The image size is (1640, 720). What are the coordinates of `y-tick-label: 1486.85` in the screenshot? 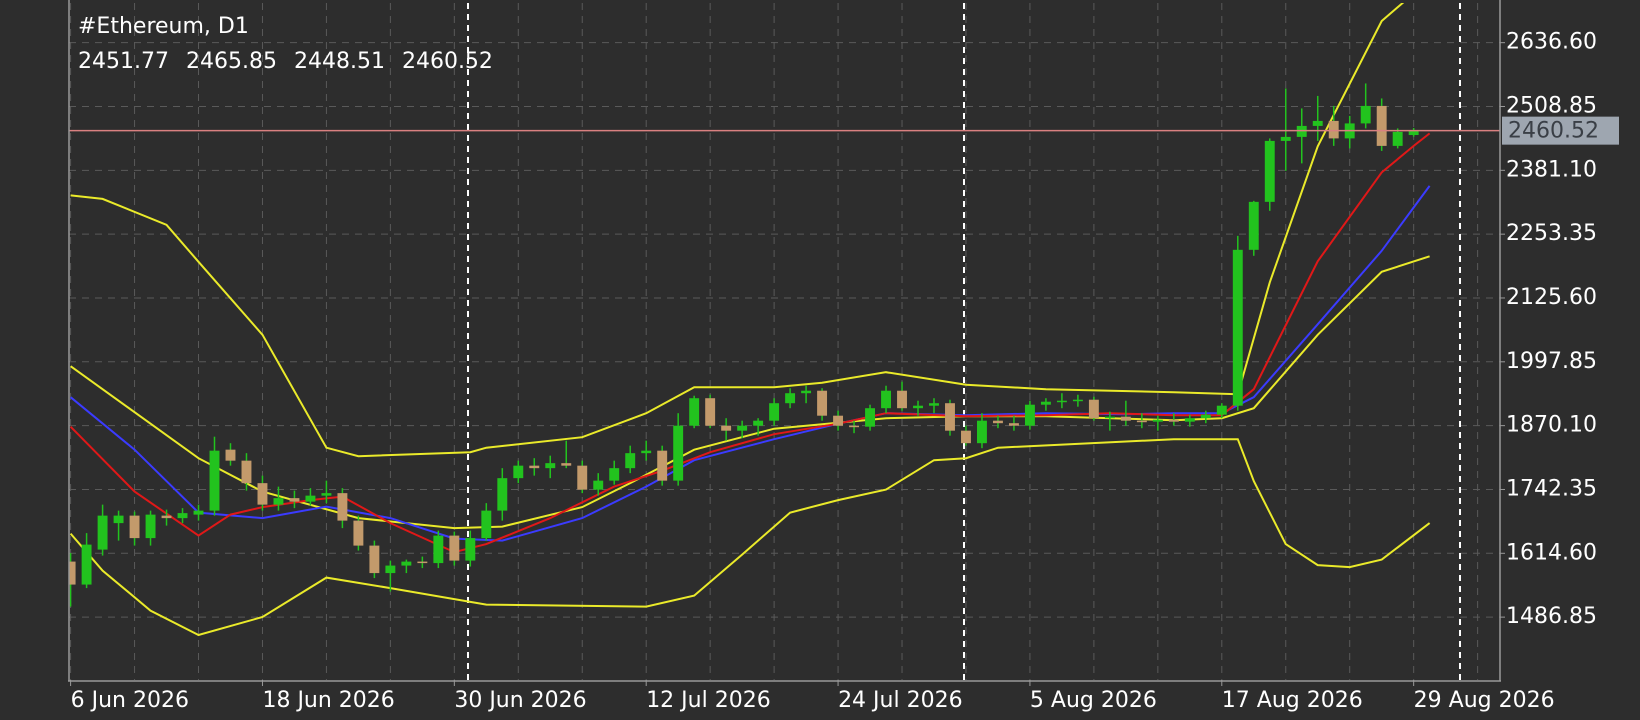 It's located at (1551, 616).